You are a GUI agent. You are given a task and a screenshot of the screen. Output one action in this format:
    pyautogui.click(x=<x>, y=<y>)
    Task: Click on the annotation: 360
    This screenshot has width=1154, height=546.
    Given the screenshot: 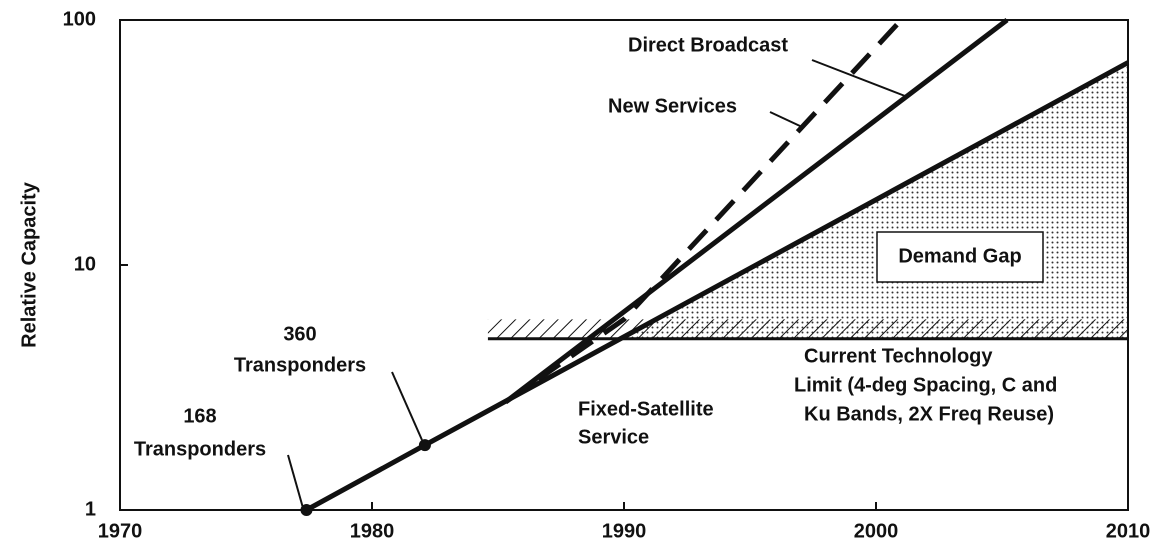 What is the action you would take?
    pyautogui.click(x=299, y=334)
    